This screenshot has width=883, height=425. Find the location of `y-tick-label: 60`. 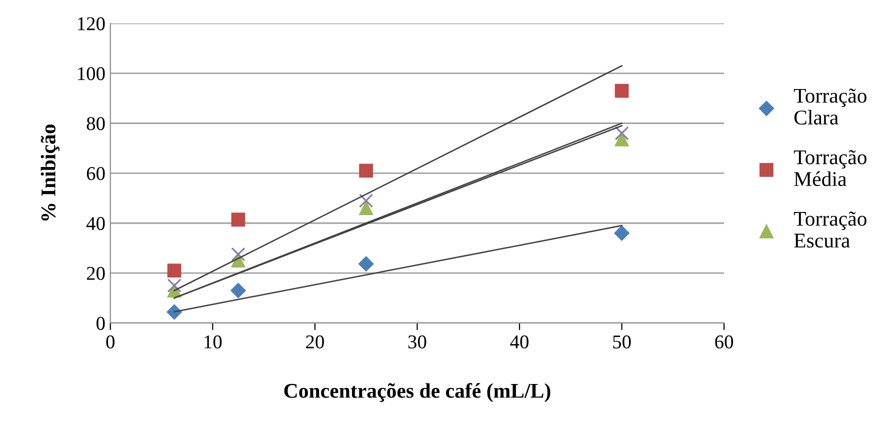

y-tick-label: 60 is located at coordinates (95, 173).